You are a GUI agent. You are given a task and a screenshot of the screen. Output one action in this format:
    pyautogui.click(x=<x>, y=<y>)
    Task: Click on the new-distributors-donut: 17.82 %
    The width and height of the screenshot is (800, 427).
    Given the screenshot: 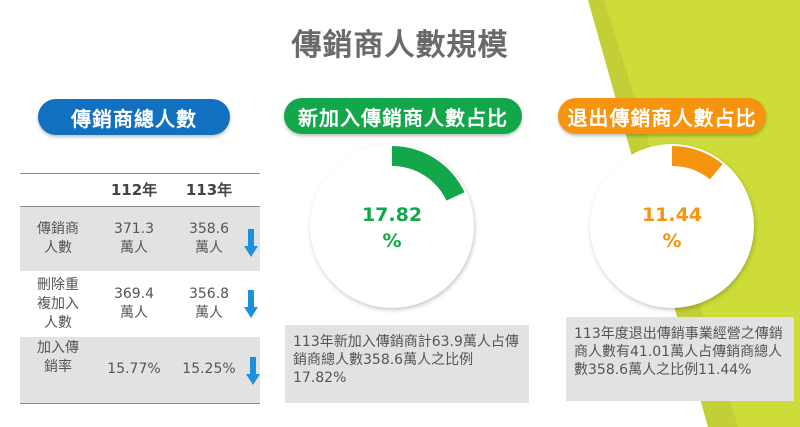 What is the action you would take?
    pyautogui.click(x=392, y=226)
    